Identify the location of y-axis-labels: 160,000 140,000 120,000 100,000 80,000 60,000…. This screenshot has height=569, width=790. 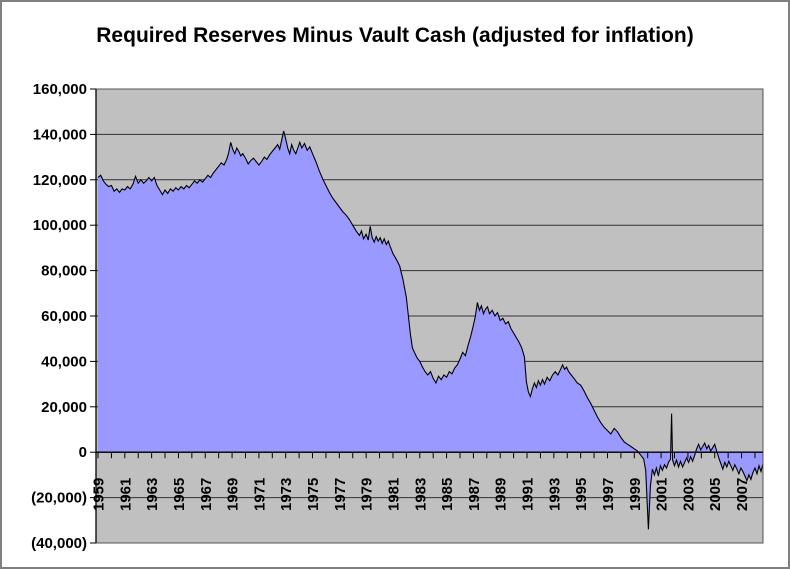
(63, 316).